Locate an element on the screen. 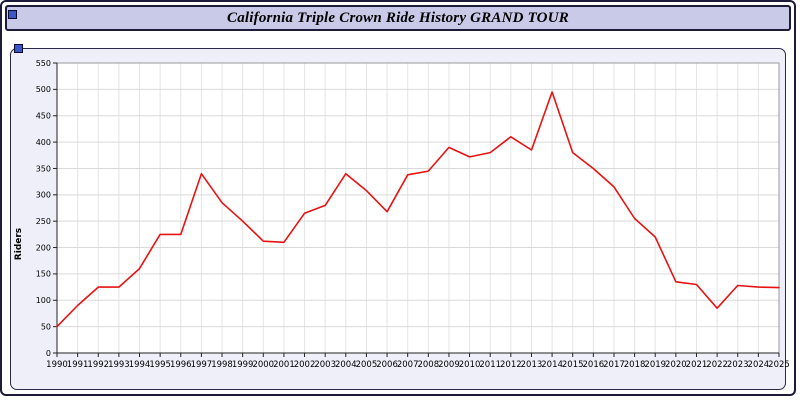 The height and width of the screenshot is (400, 800). svg-text: 400 is located at coordinates (43, 142).